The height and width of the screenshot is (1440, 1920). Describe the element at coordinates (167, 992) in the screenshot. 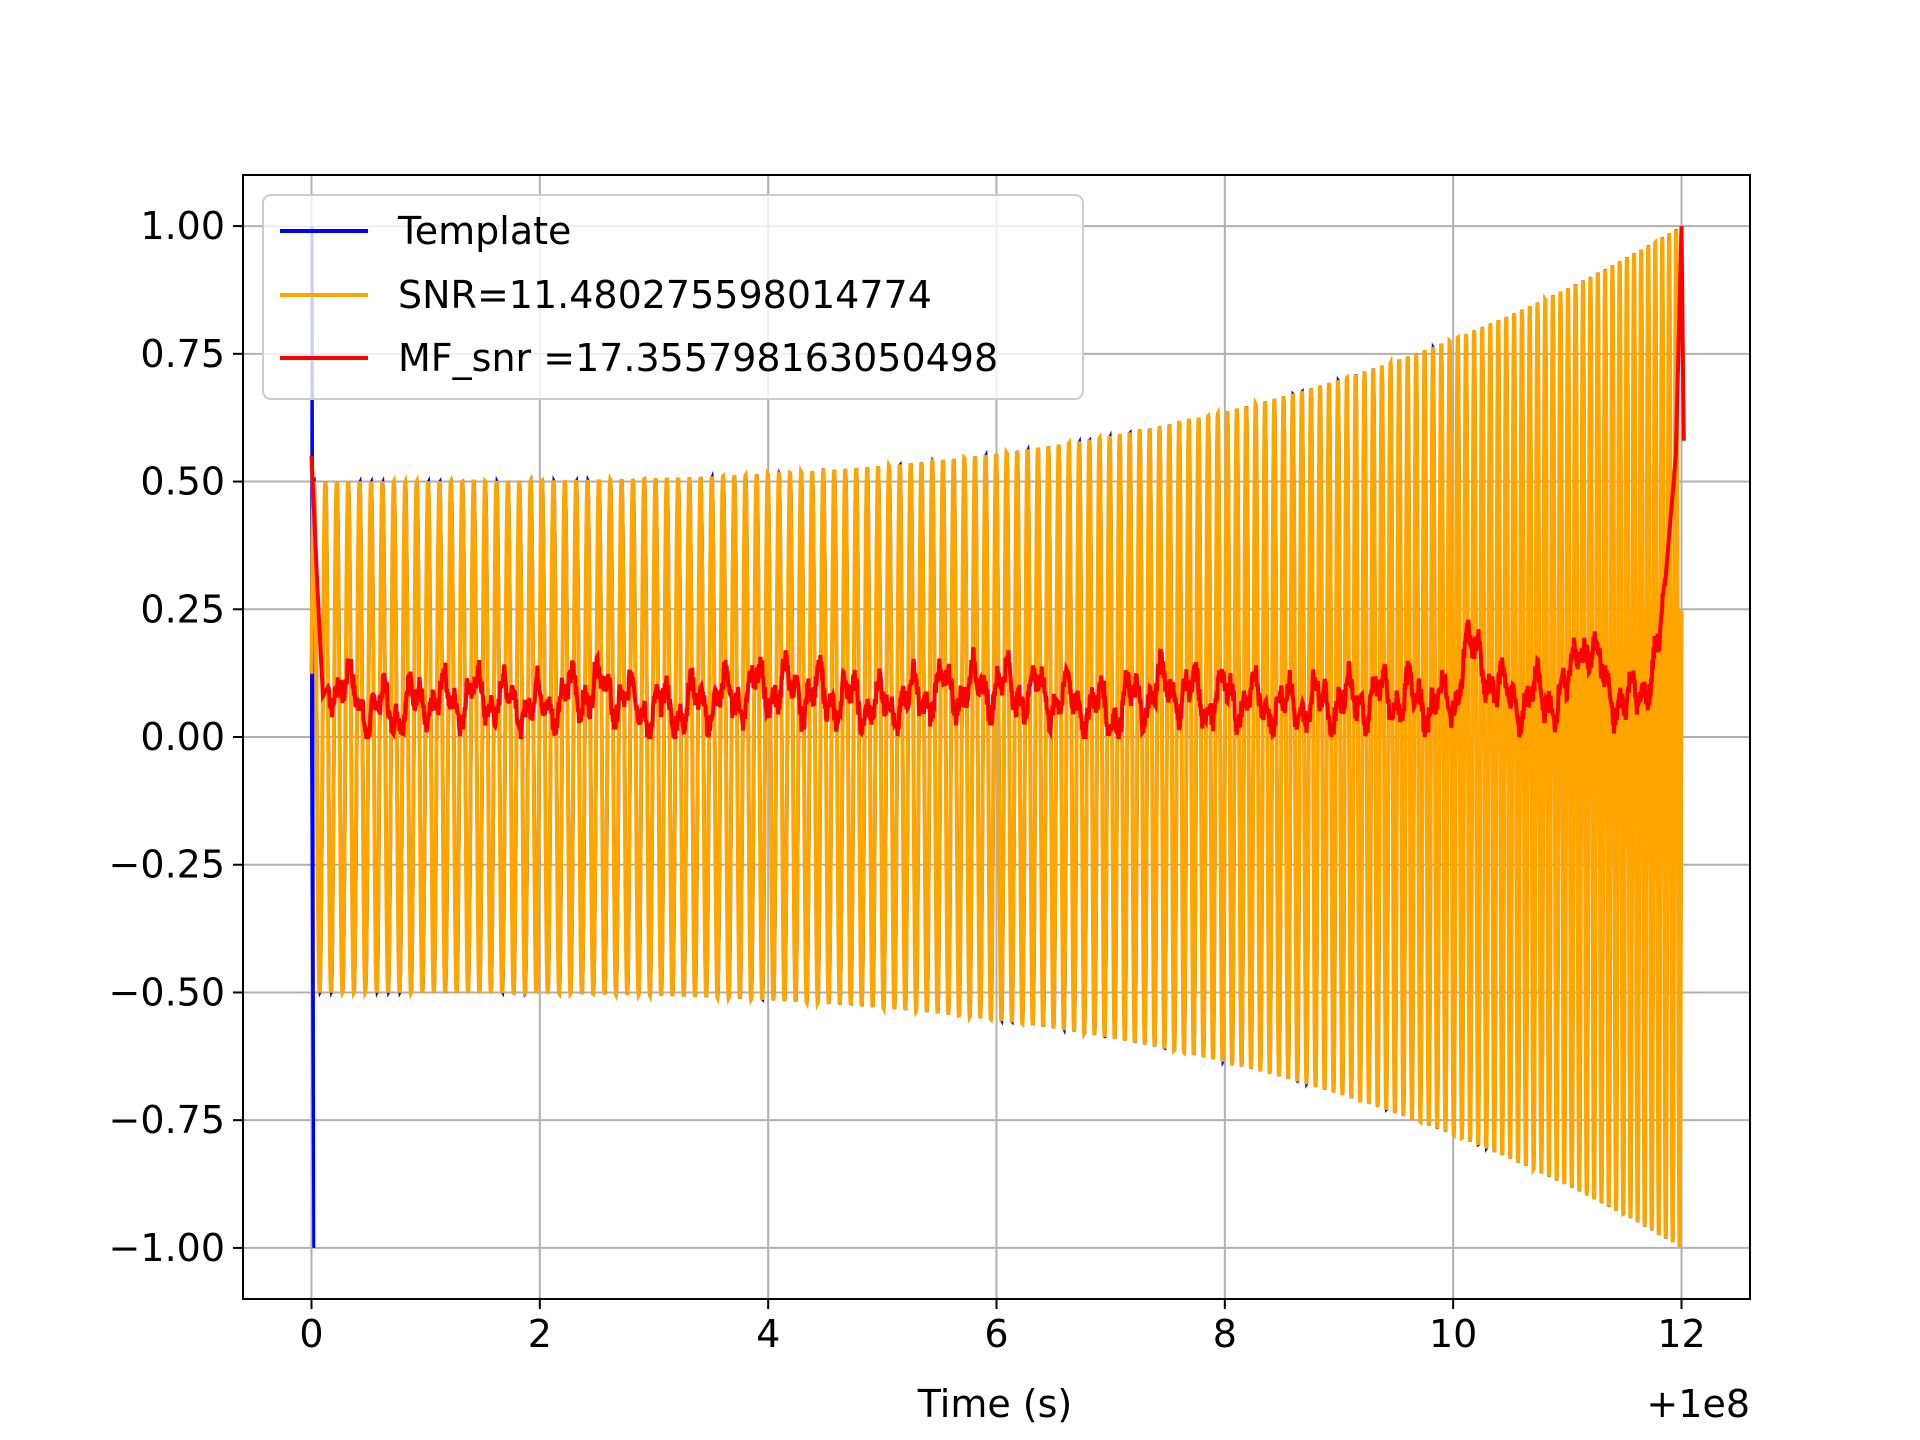

I see `y-tick-label: −0.50` at that location.